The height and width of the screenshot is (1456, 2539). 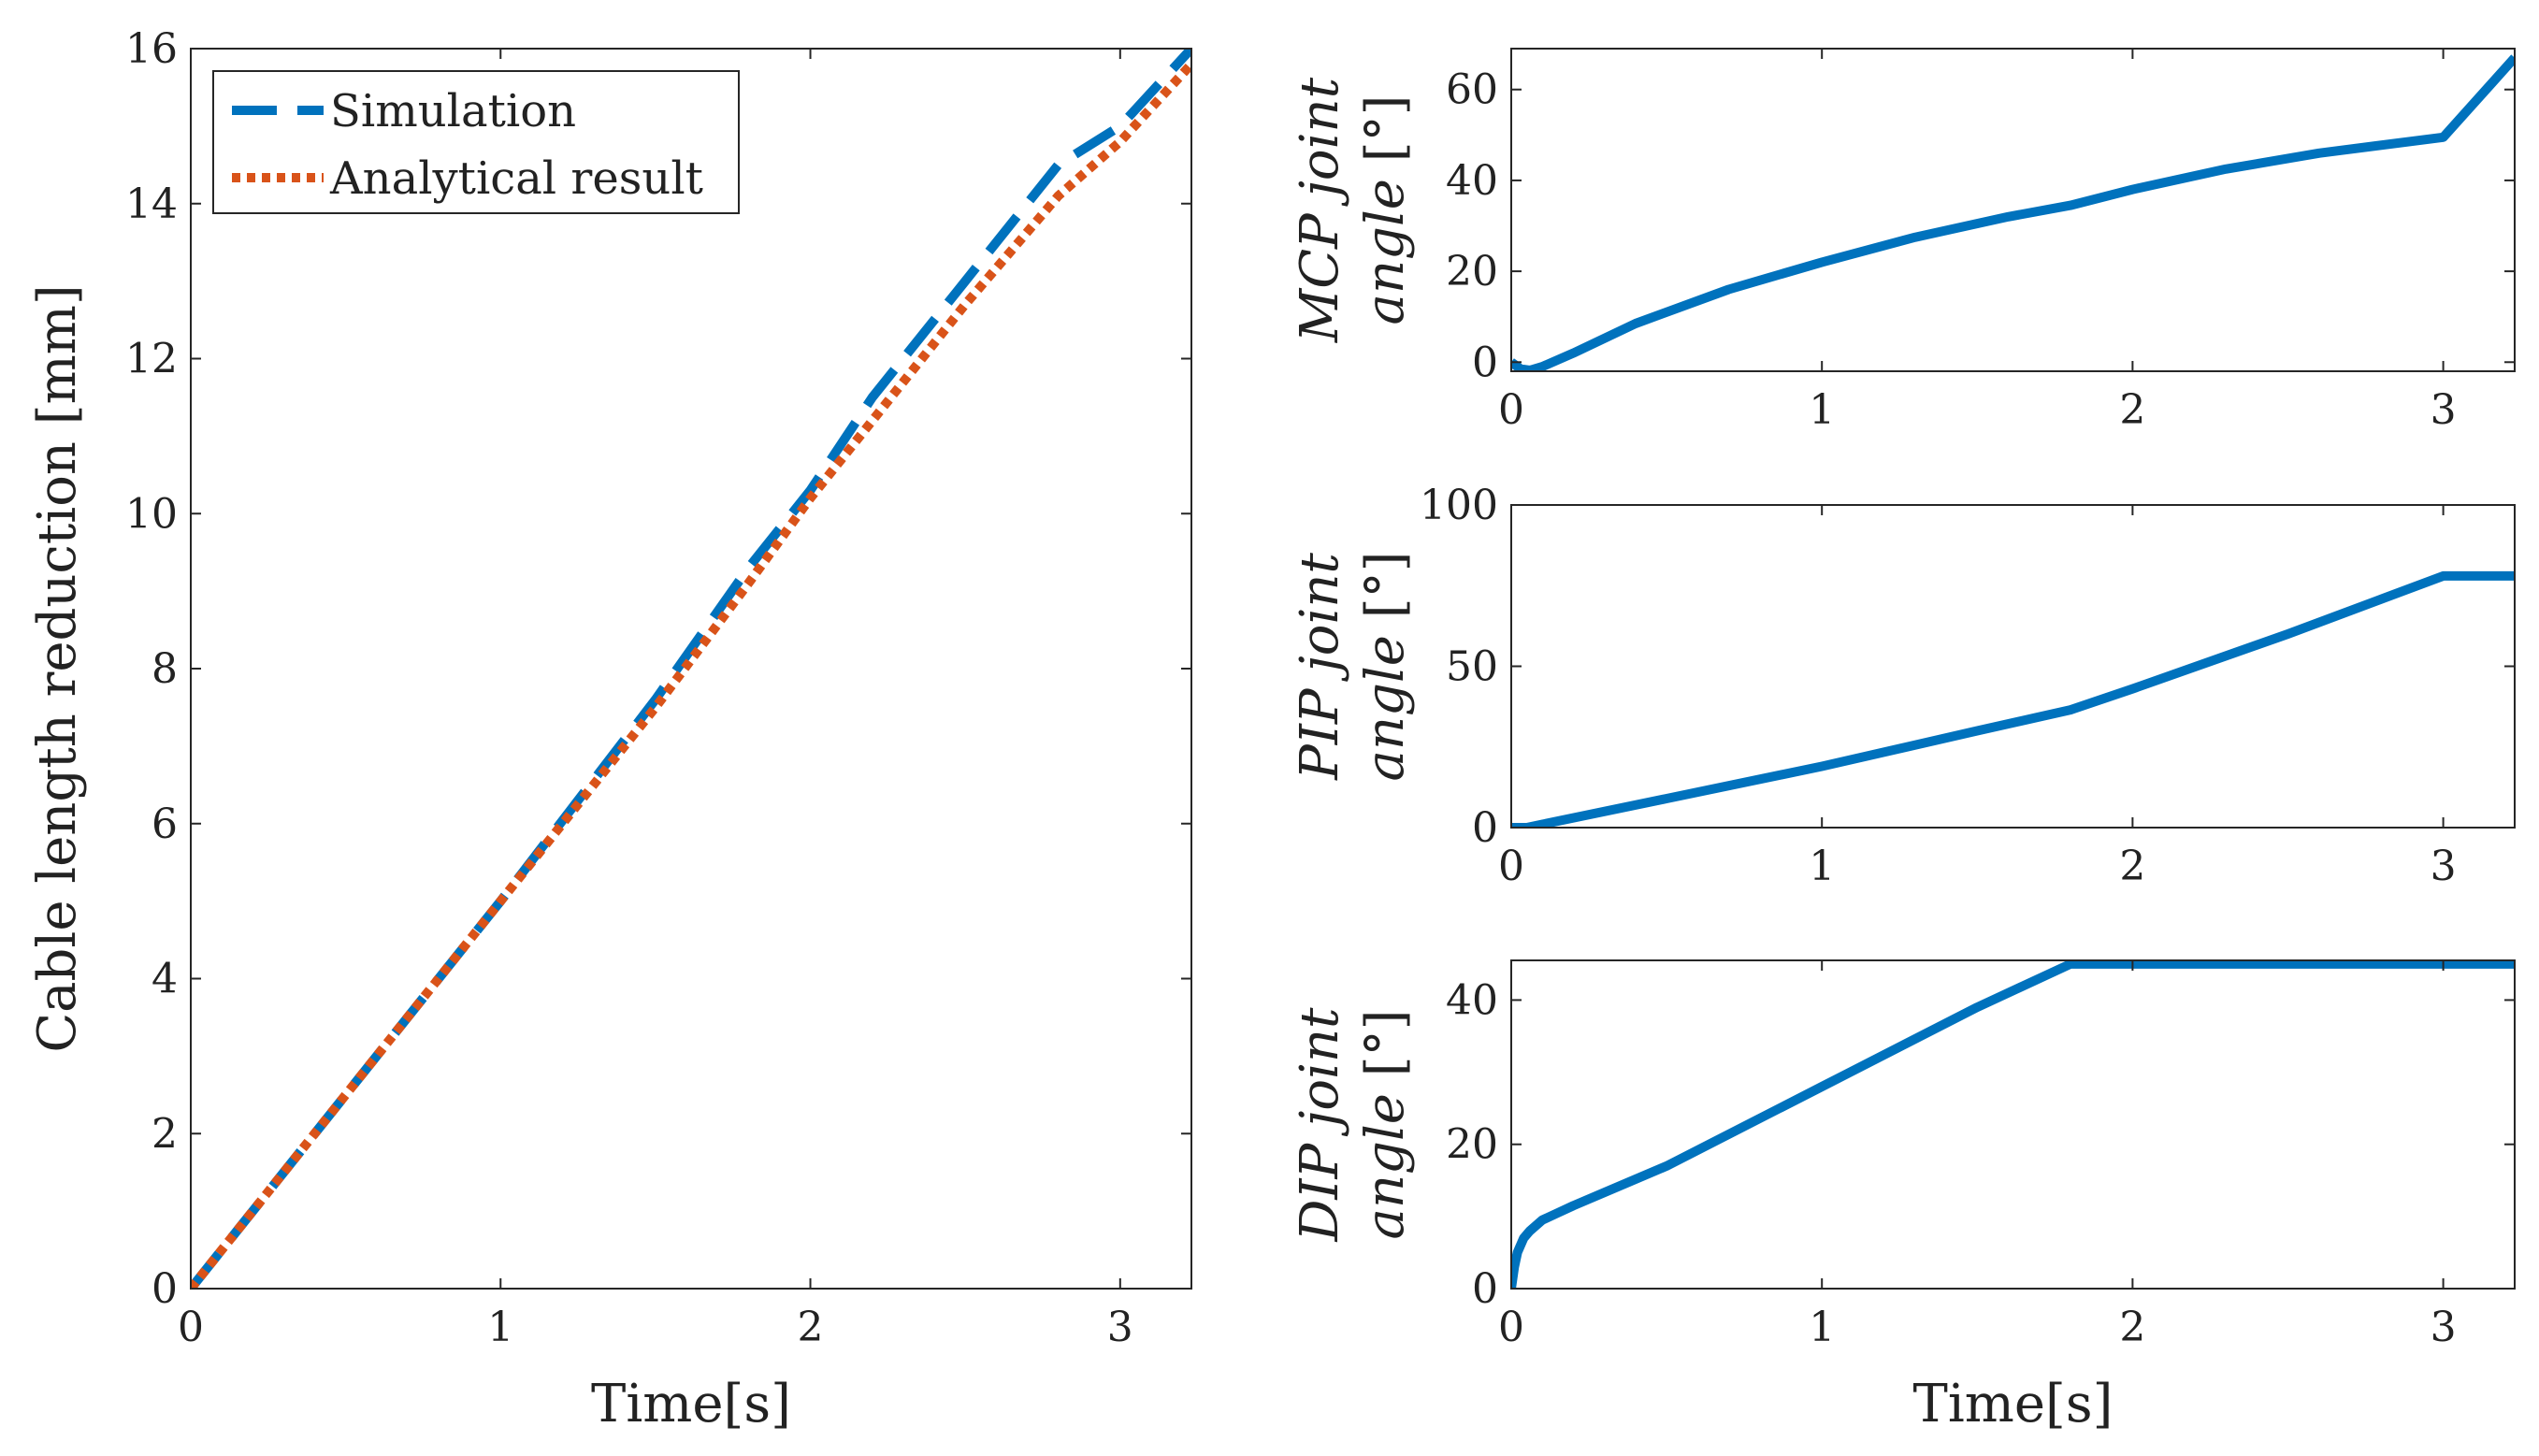 I want to click on y-axis-title-line: MCP joint, so click(x=1320, y=210).